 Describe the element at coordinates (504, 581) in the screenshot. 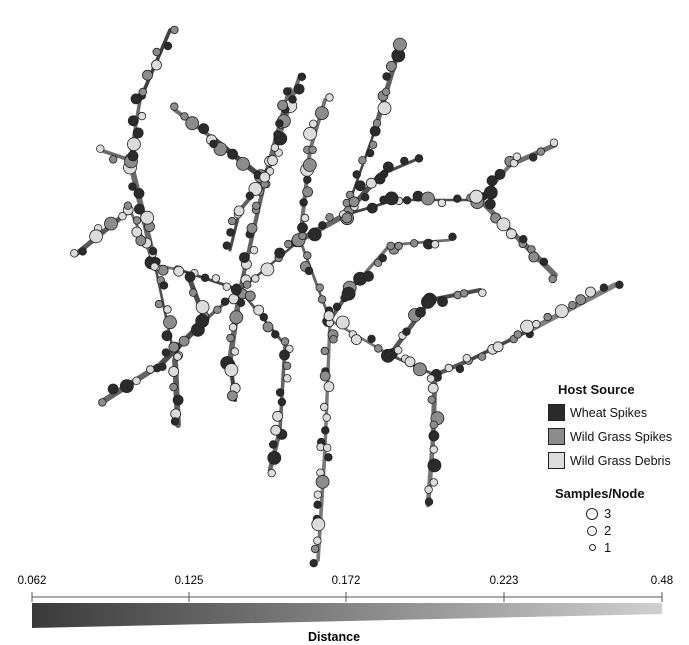

I see `scale-tick-label: 0.223` at that location.